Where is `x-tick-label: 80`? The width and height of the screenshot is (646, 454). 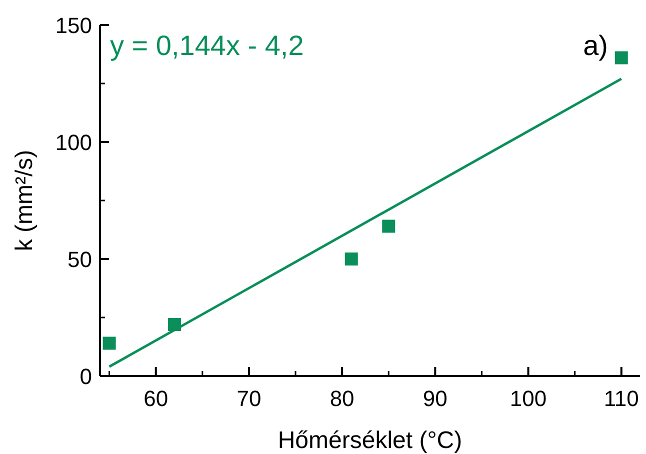 x-tick-label: 80 is located at coordinates (342, 398).